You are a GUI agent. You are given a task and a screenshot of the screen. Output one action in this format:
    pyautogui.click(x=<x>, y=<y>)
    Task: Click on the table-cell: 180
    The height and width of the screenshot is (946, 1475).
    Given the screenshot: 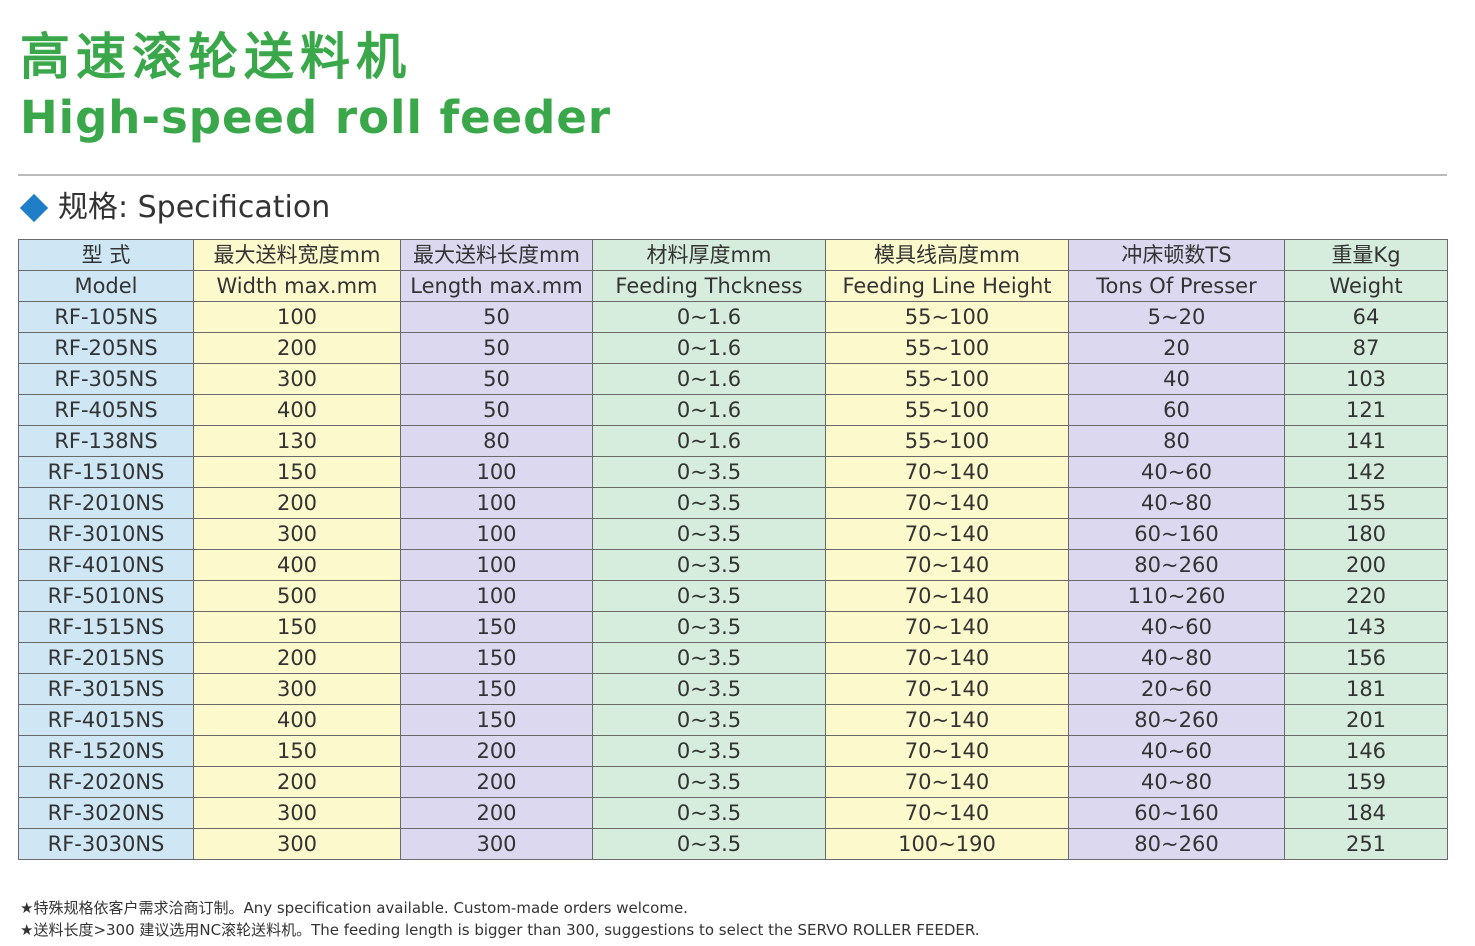 What is the action you would take?
    pyautogui.click(x=1366, y=534)
    